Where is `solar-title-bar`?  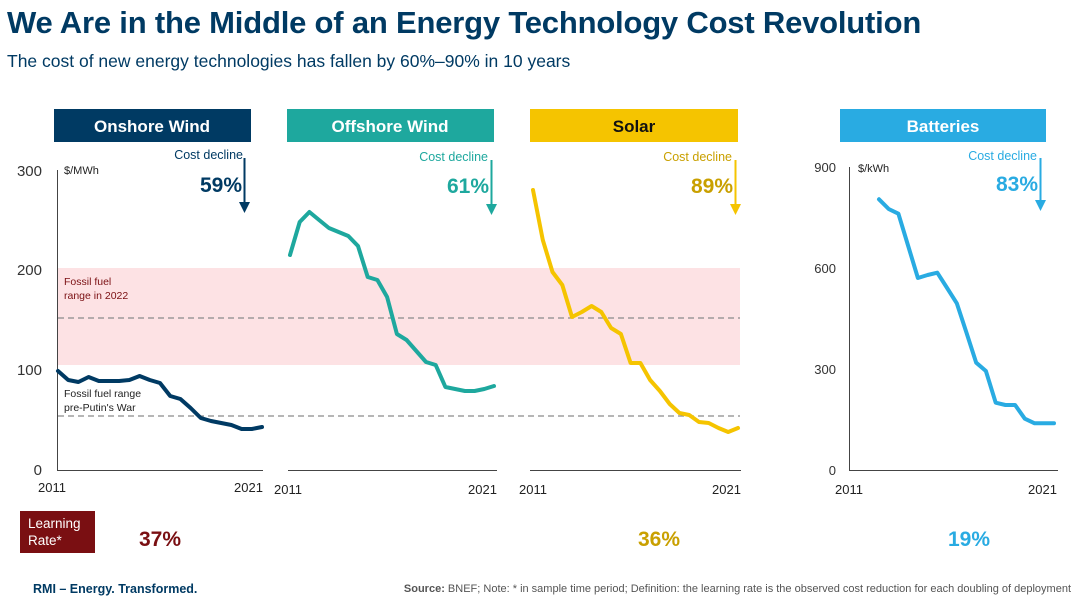 solar-title-bar is located at coordinates (634, 125).